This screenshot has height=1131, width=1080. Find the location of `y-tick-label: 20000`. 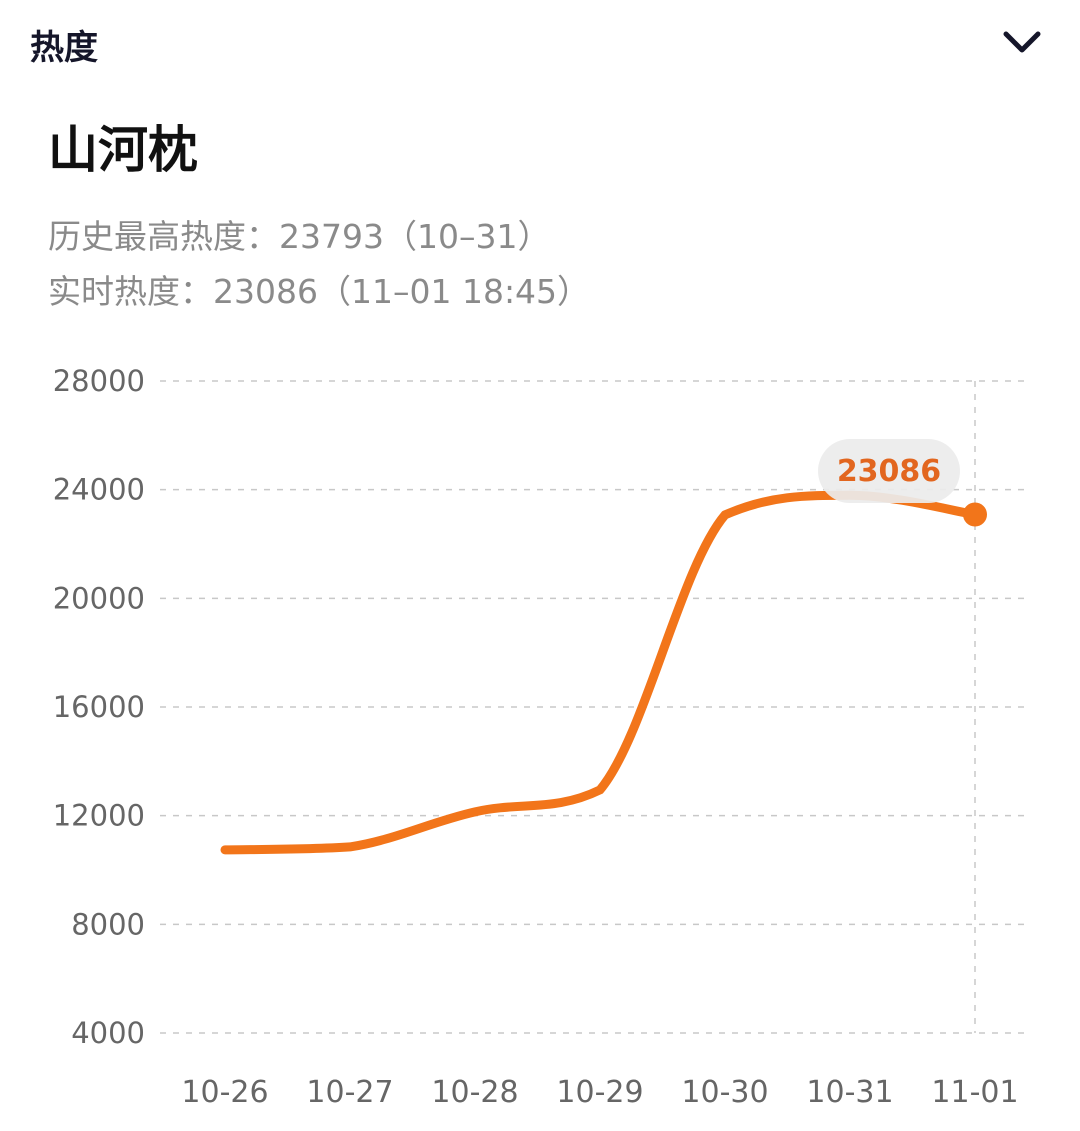

y-tick-label: 20000 is located at coordinates (99, 598).